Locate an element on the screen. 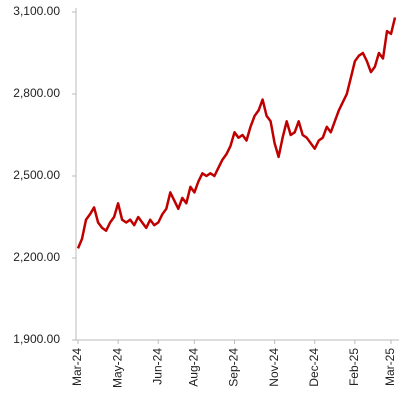 The image size is (404, 401). x-tick-label: Nov-24 is located at coordinates (274, 367).